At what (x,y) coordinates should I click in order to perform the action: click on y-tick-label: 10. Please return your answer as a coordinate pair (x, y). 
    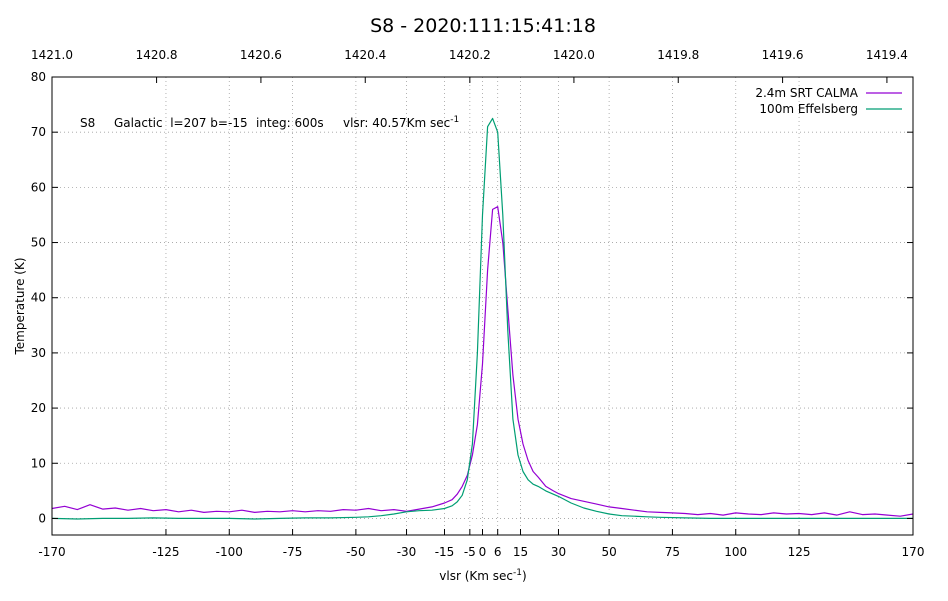
    Looking at the image, I should click on (38, 463).